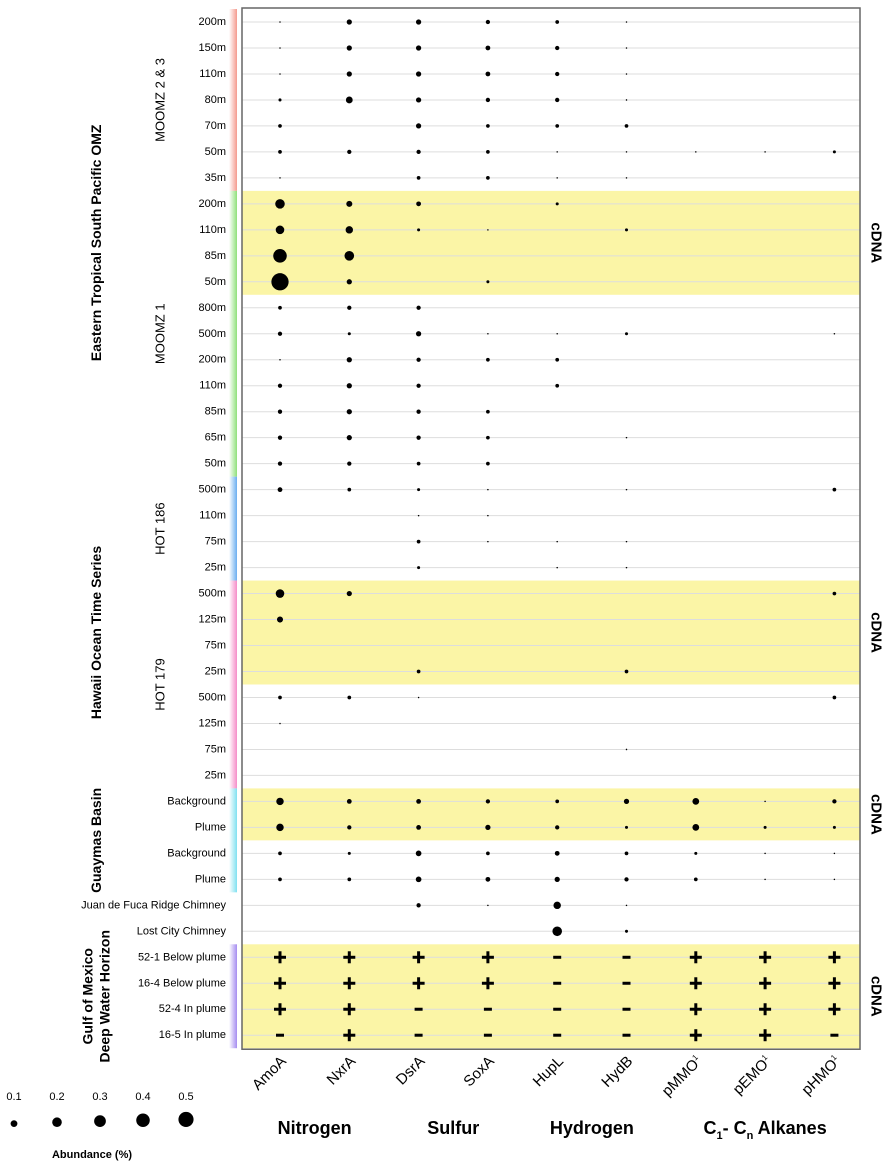 The image size is (892, 1172). Describe the element at coordinates (212, 697) in the screenshot. I see `row-label: 500m` at that location.